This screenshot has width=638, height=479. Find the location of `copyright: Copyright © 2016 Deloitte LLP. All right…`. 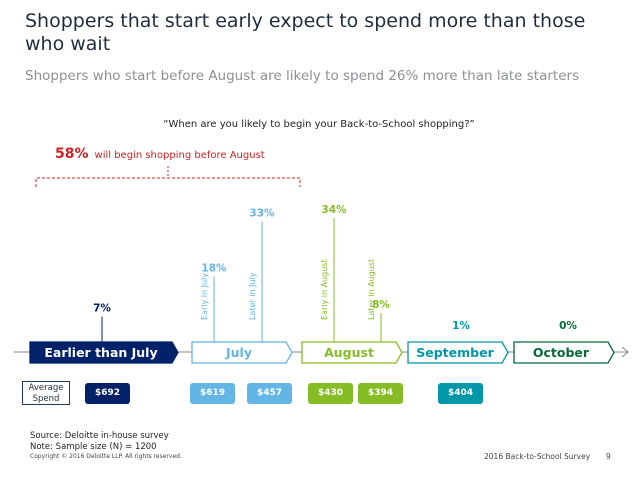

copyright: Copyright © 2016 Deloitte LLP. All right… is located at coordinates (106, 456).